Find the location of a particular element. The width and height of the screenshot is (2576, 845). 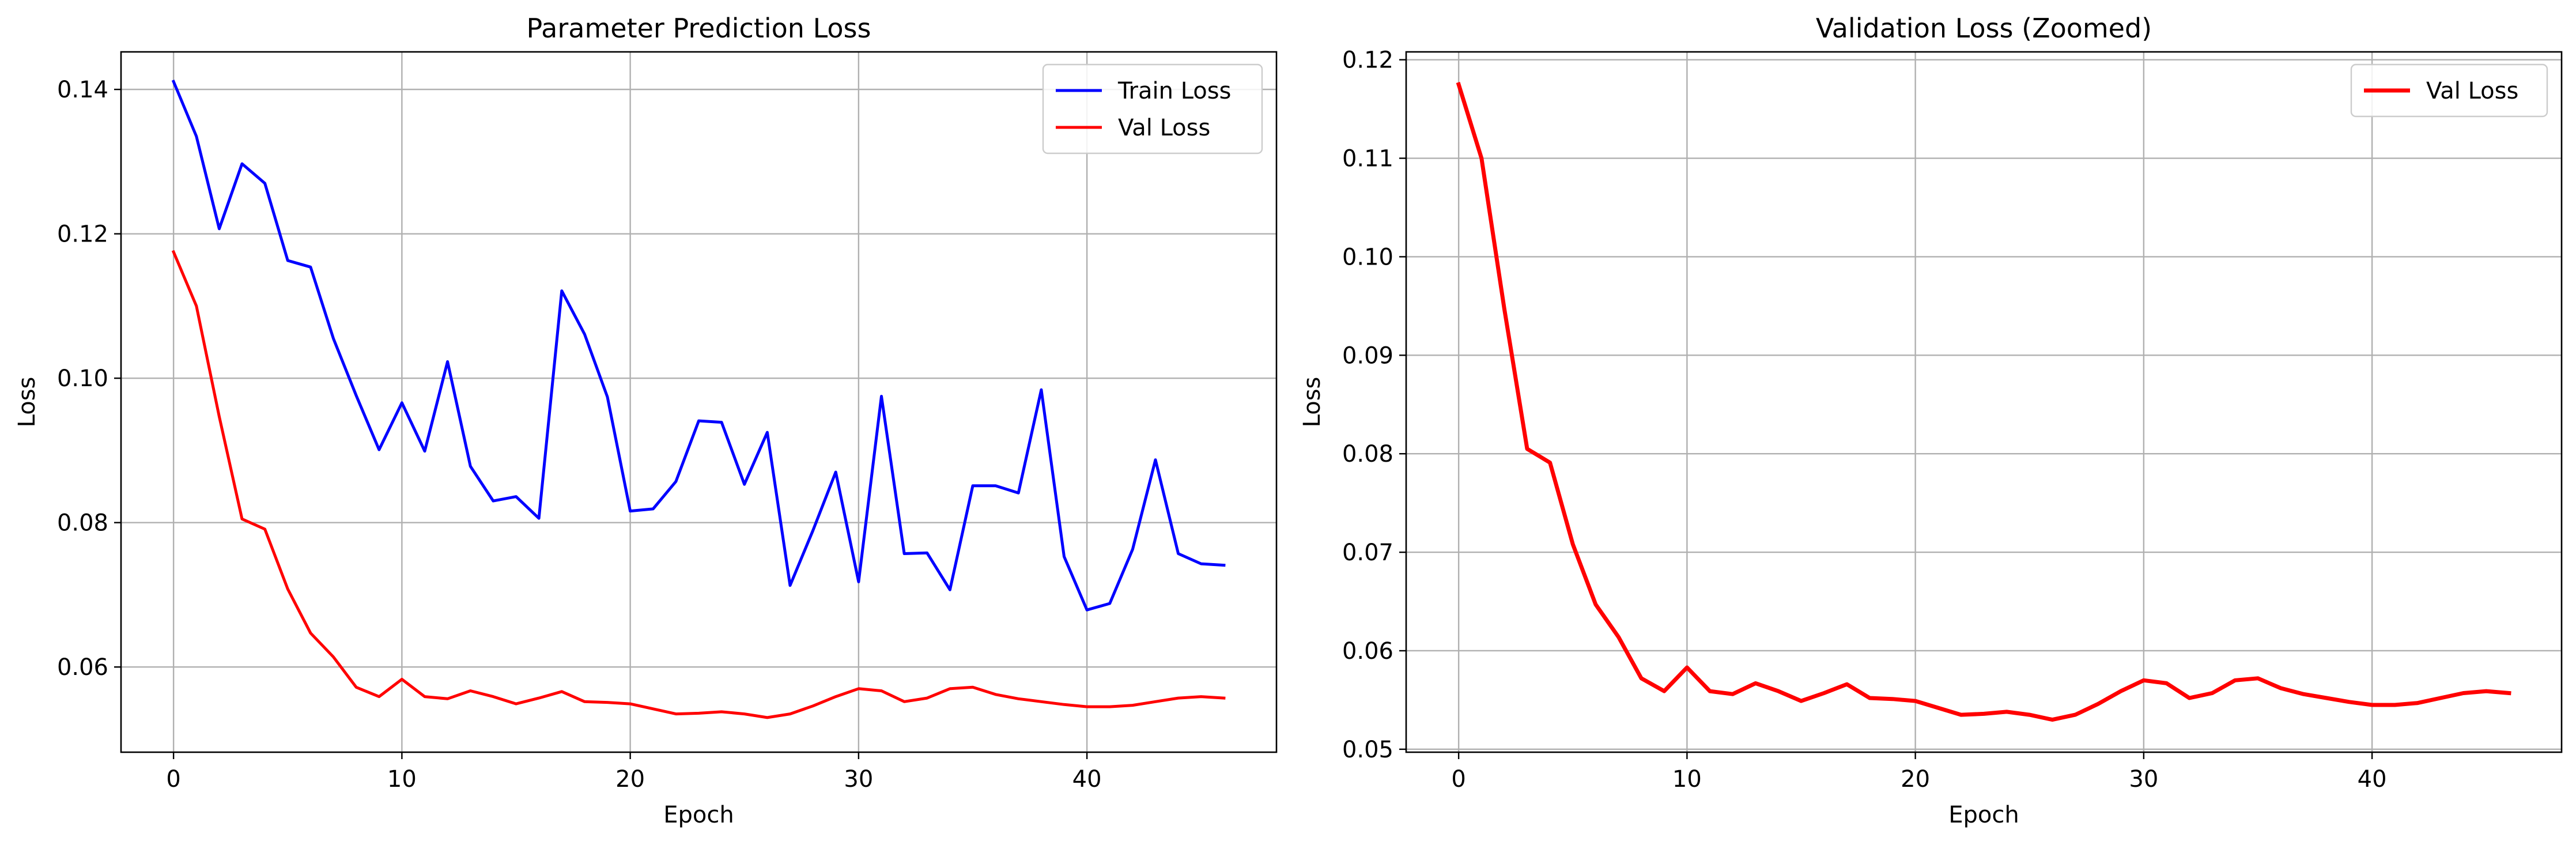

chart-title: Validation Loss (Zoomed) is located at coordinates (1984, 28).